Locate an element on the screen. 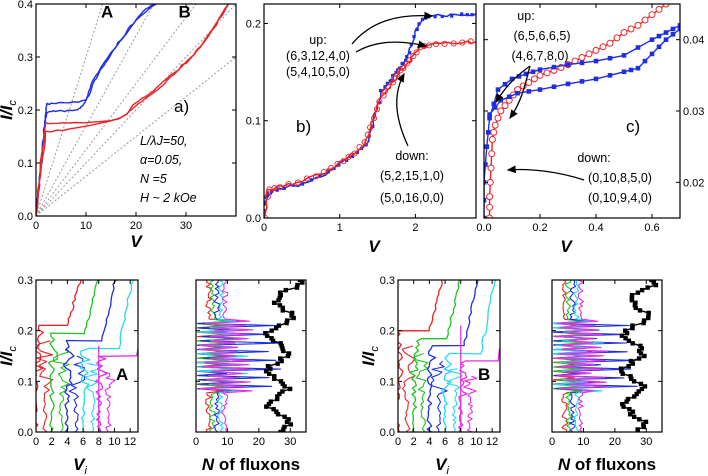 The height and width of the screenshot is (476, 708). panel-c-up-blue: (6,5,6,6,5) is located at coordinates (542, 36).